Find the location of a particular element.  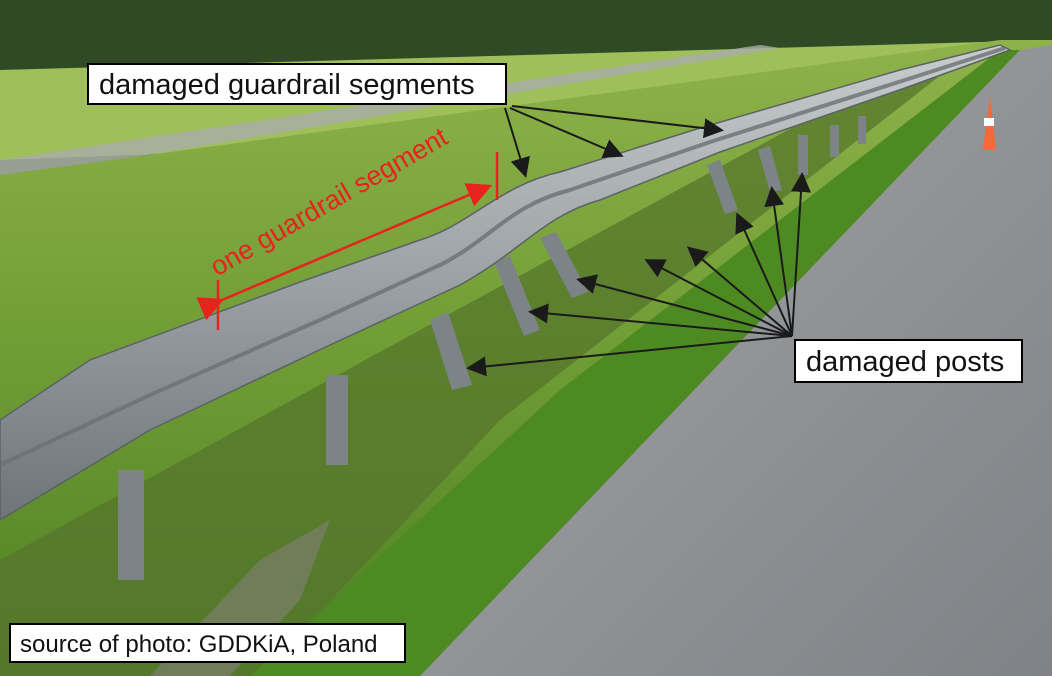

guardrail-label-box: damaged guardrail segments is located at coordinates (297, 84).